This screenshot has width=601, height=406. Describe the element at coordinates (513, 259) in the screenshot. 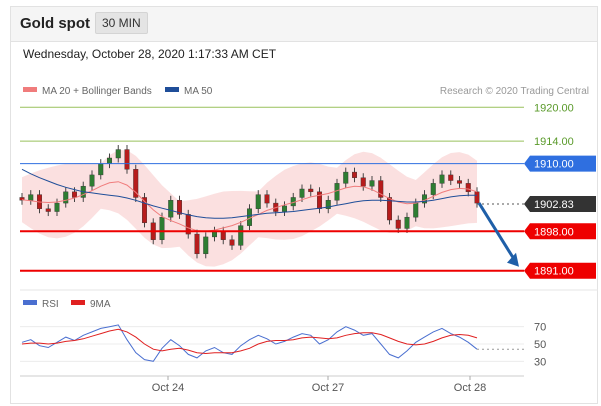

I see `projection-arrow-head` at that location.